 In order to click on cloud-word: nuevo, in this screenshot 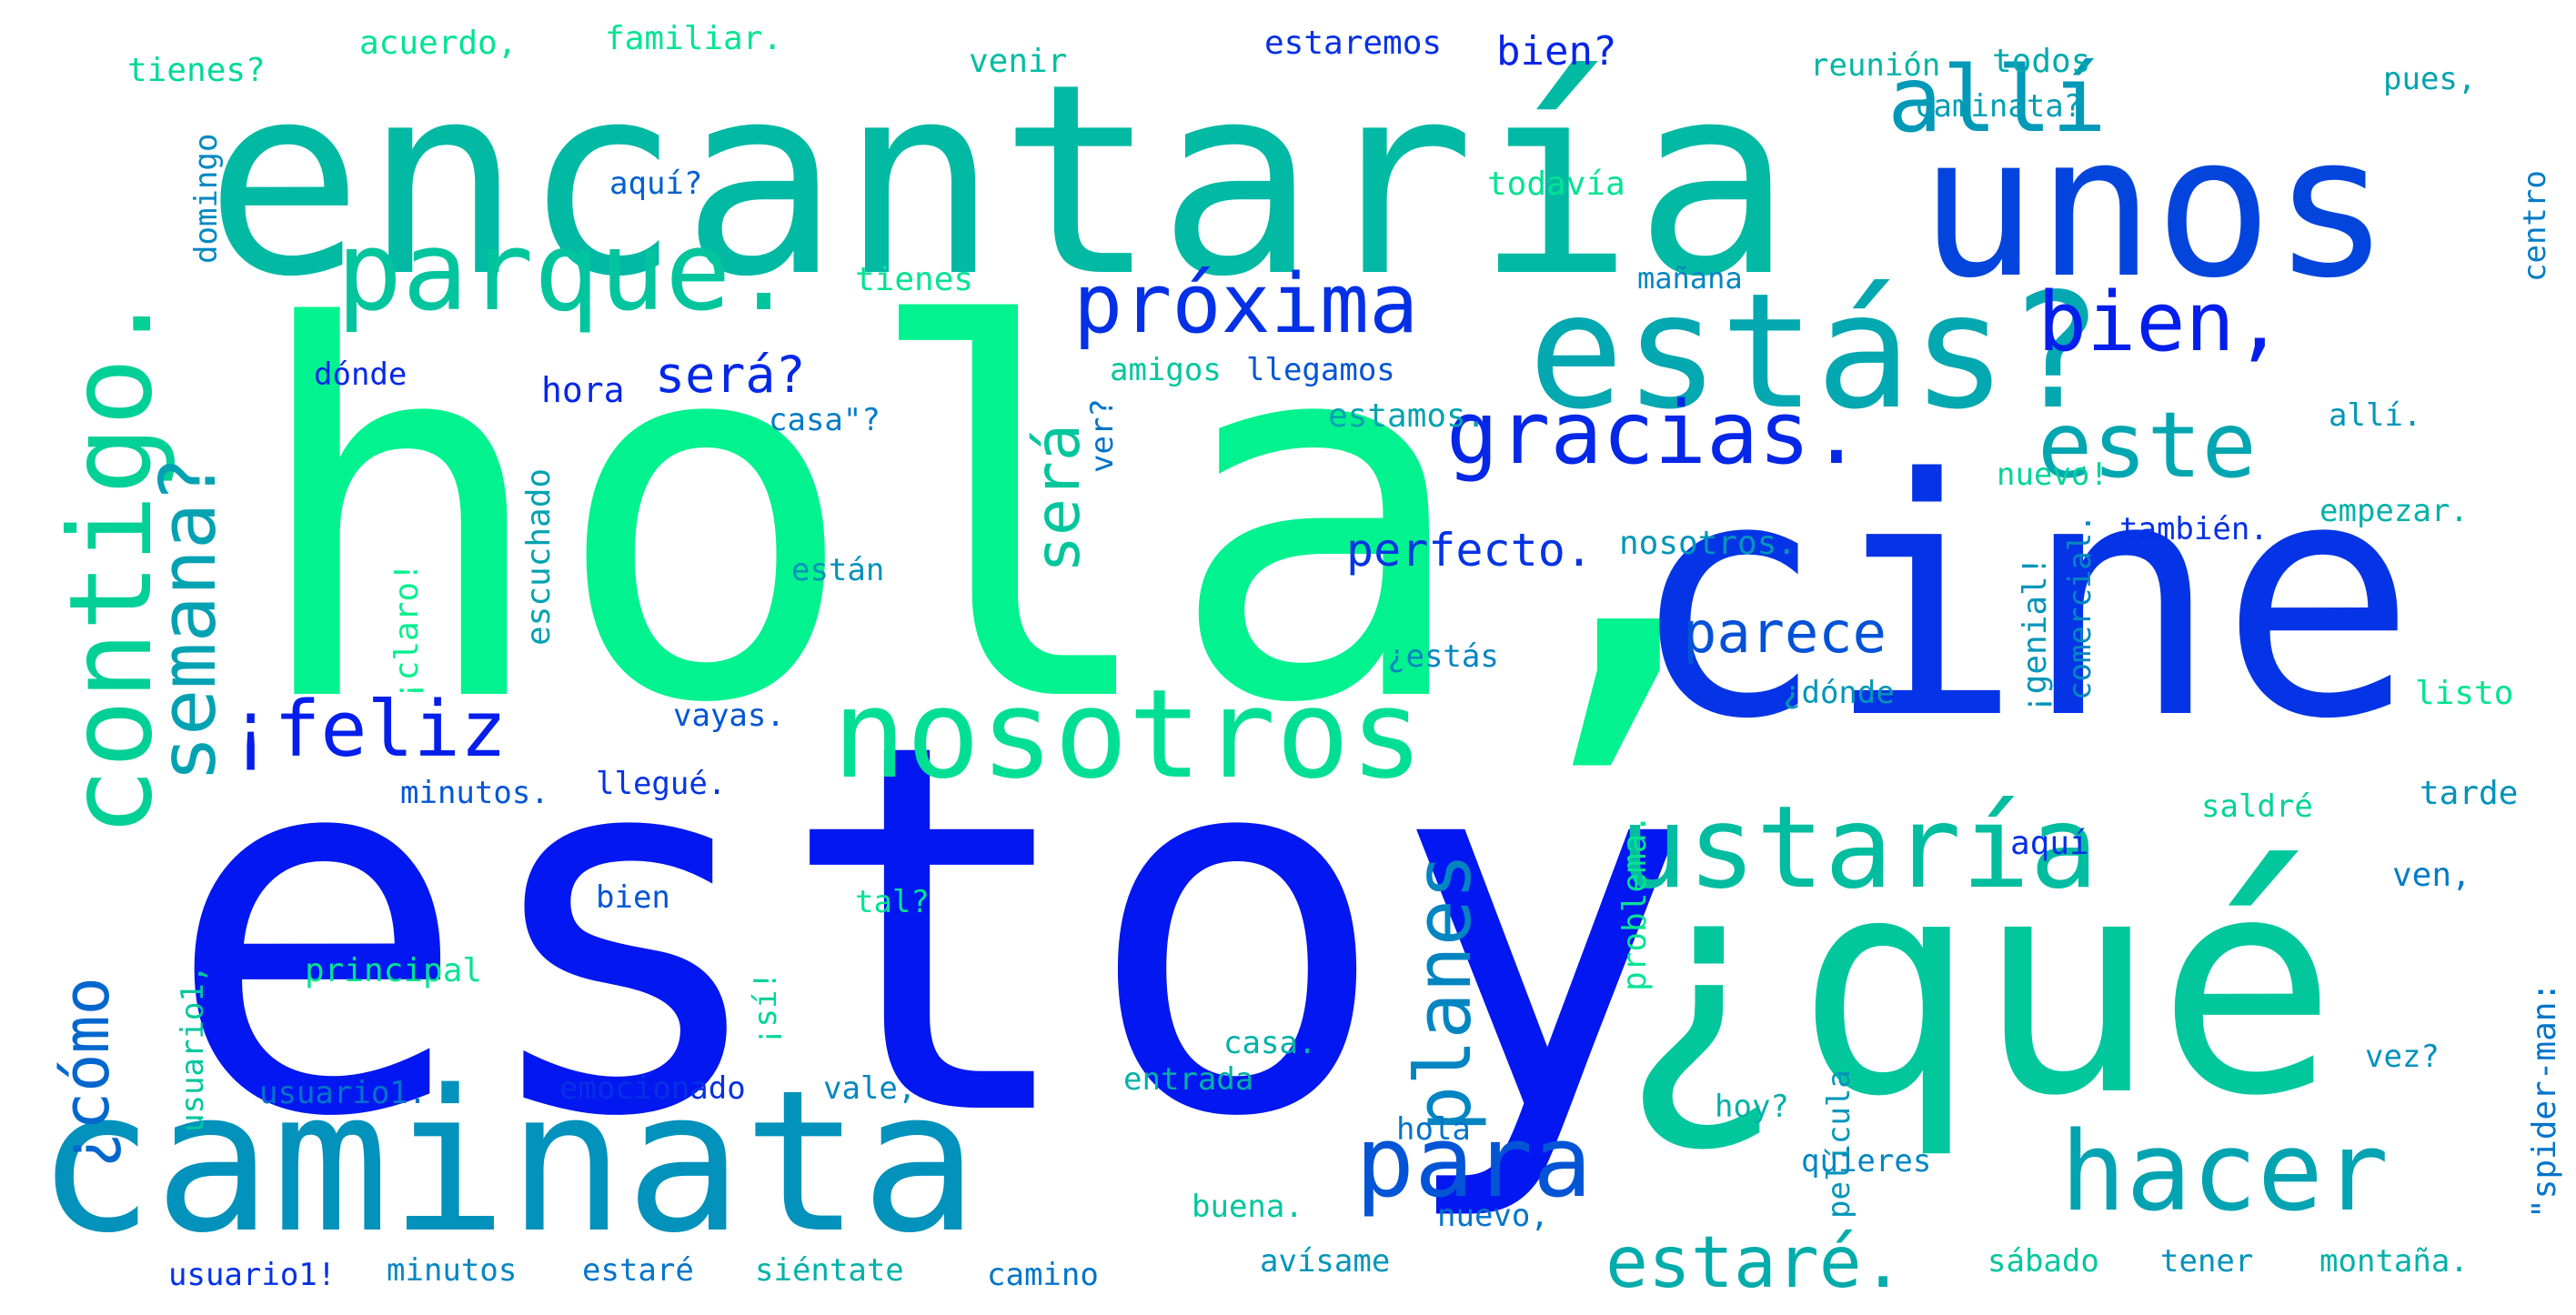, I will do `click(1493, 1216)`.